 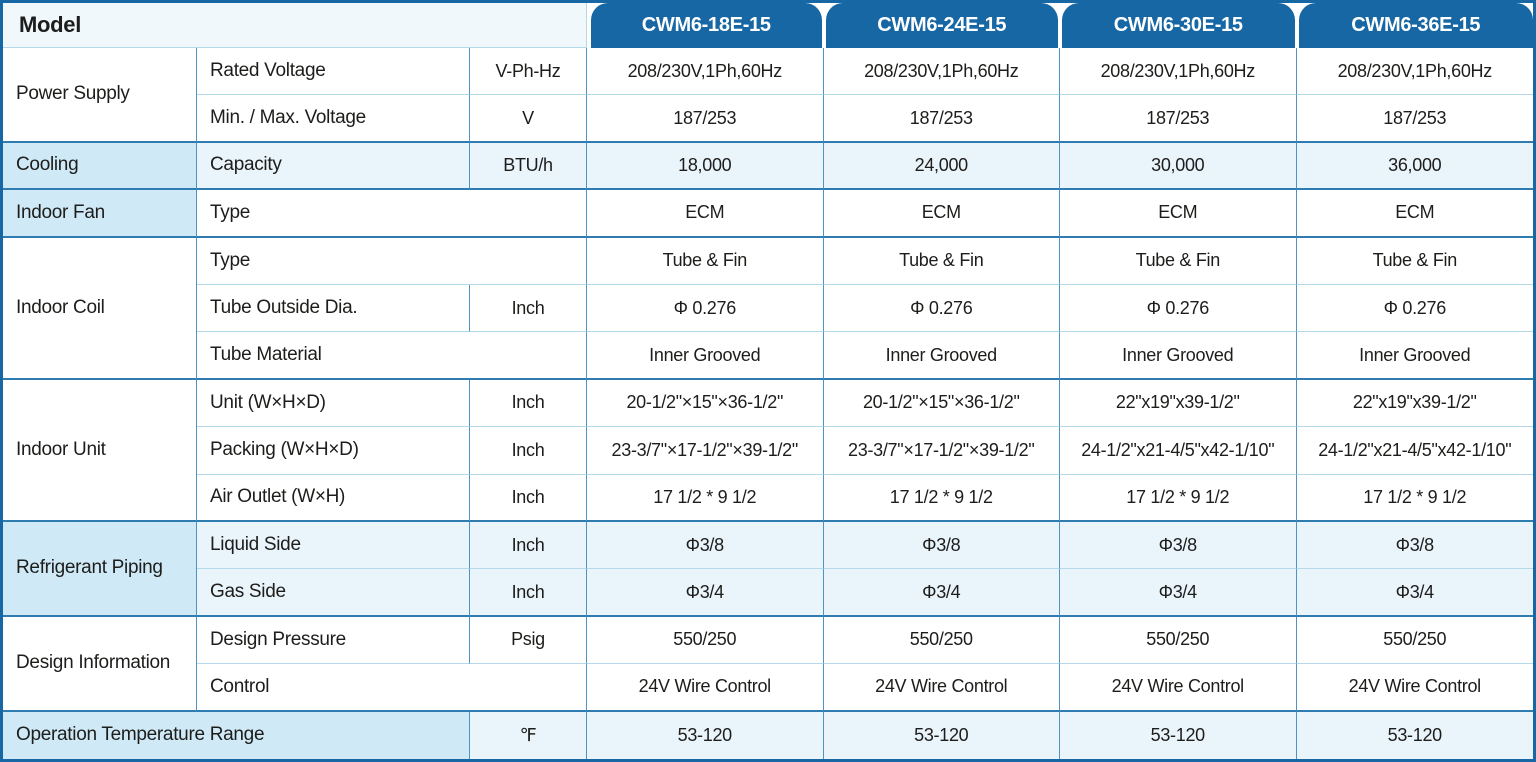 I want to click on param-label: Capacity, so click(x=333, y=166).